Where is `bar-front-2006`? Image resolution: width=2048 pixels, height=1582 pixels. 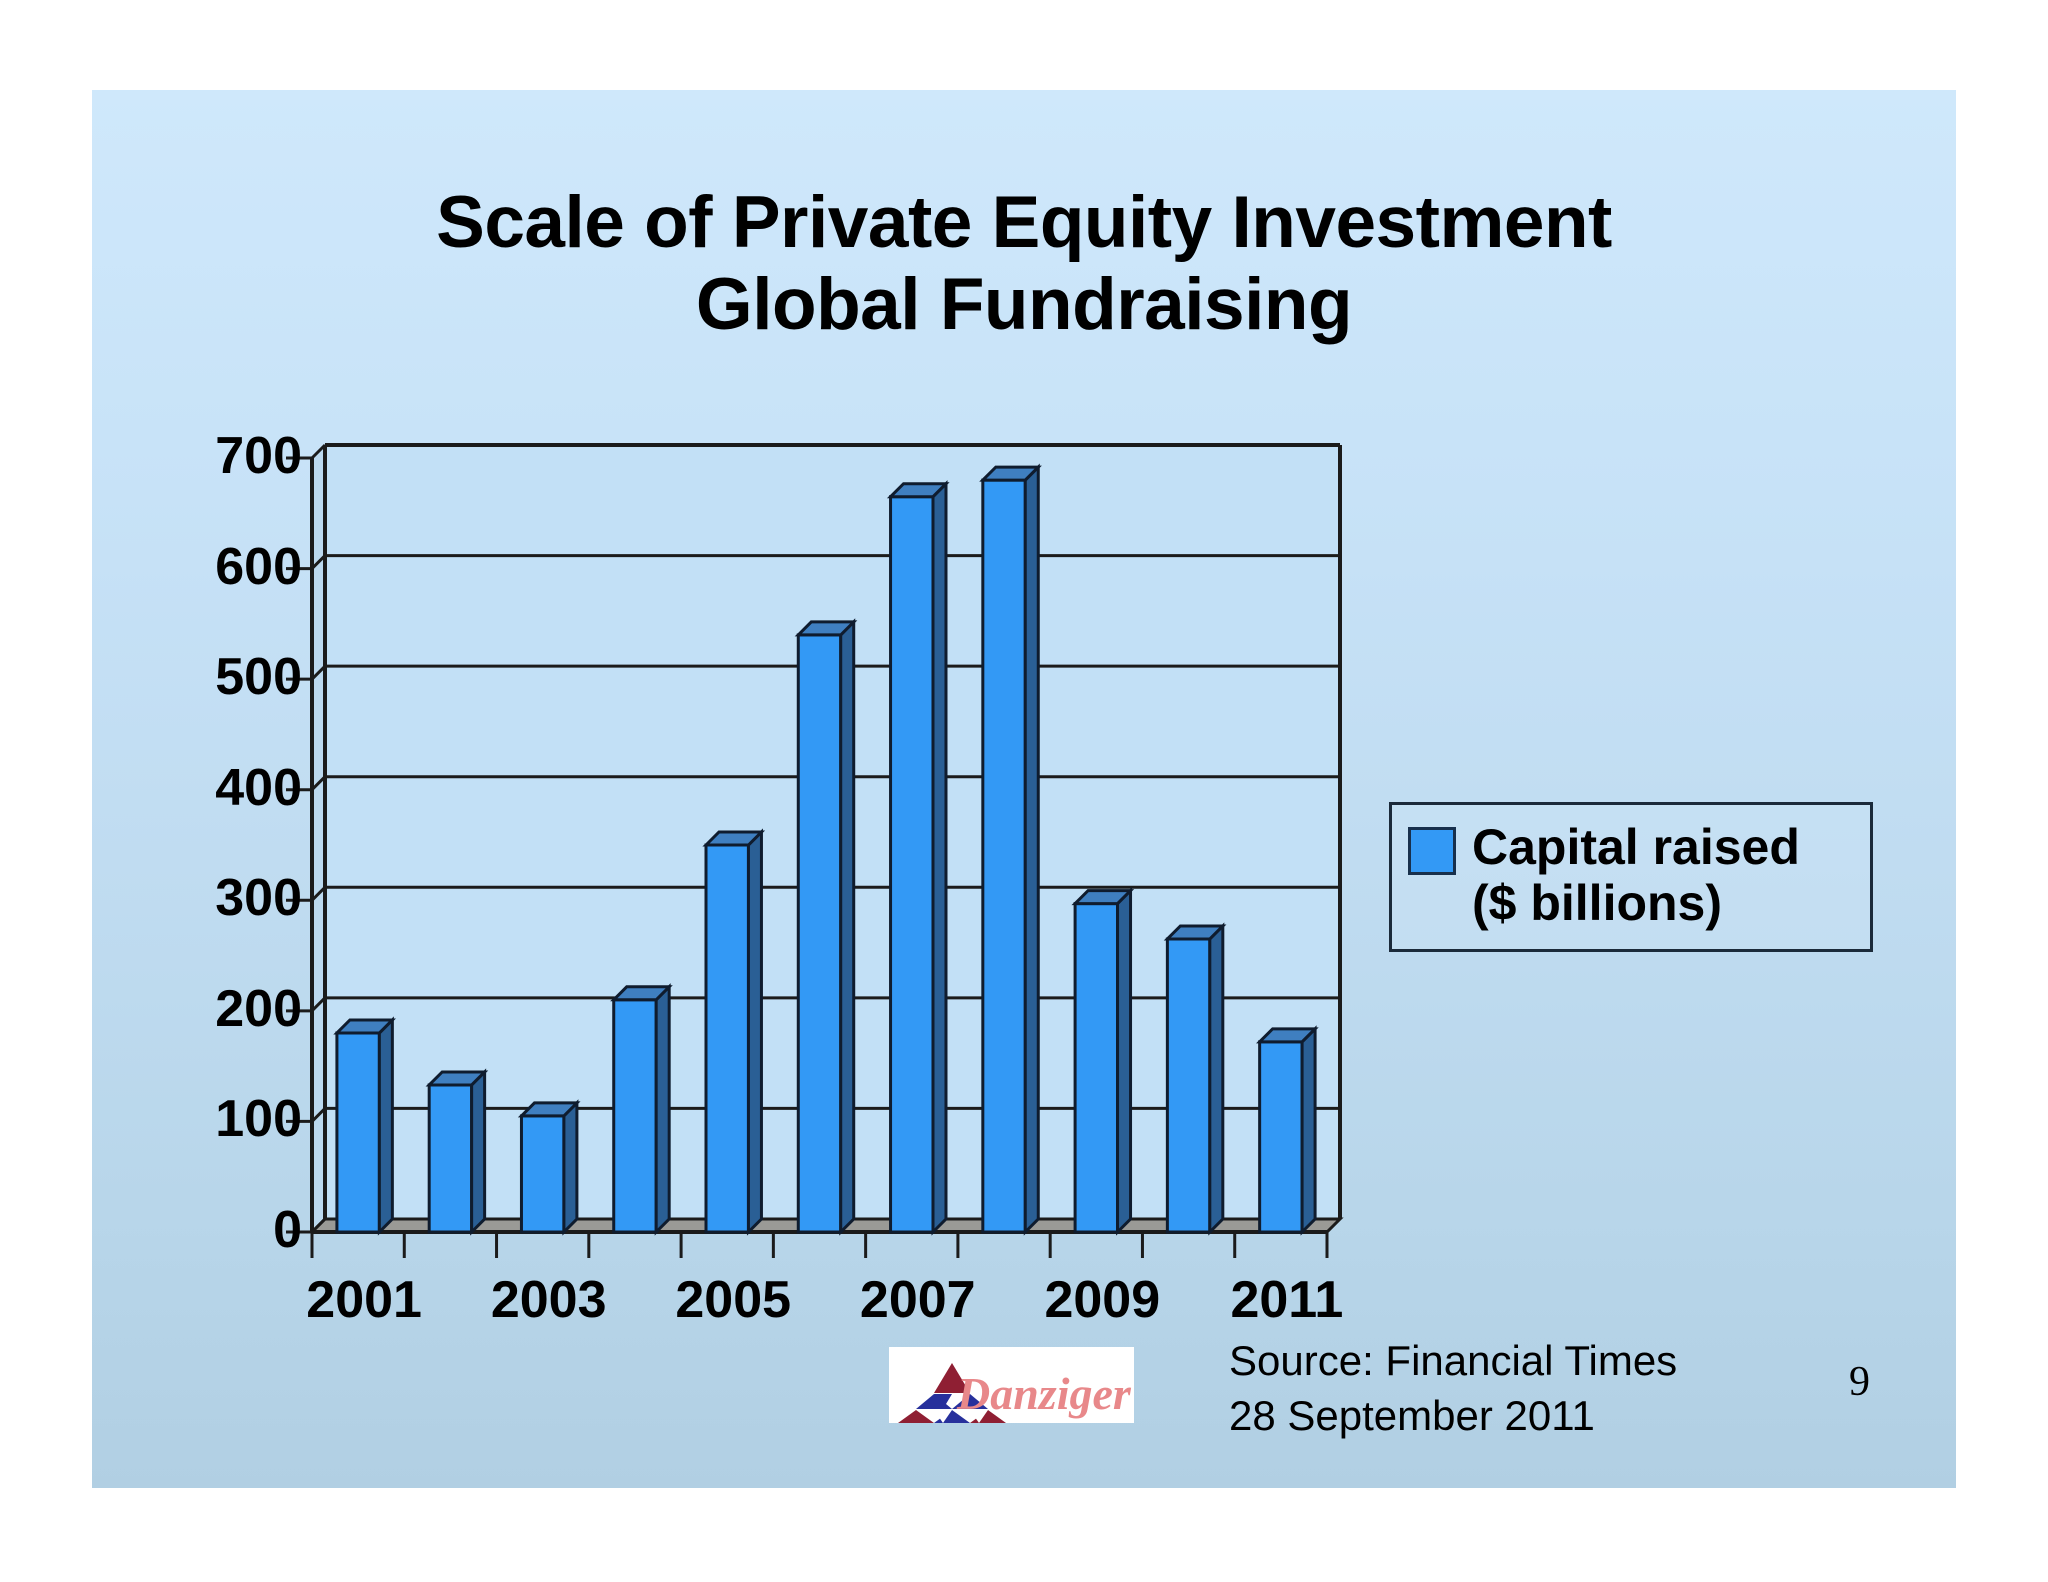
bar-front-2006 is located at coordinates (819, 933).